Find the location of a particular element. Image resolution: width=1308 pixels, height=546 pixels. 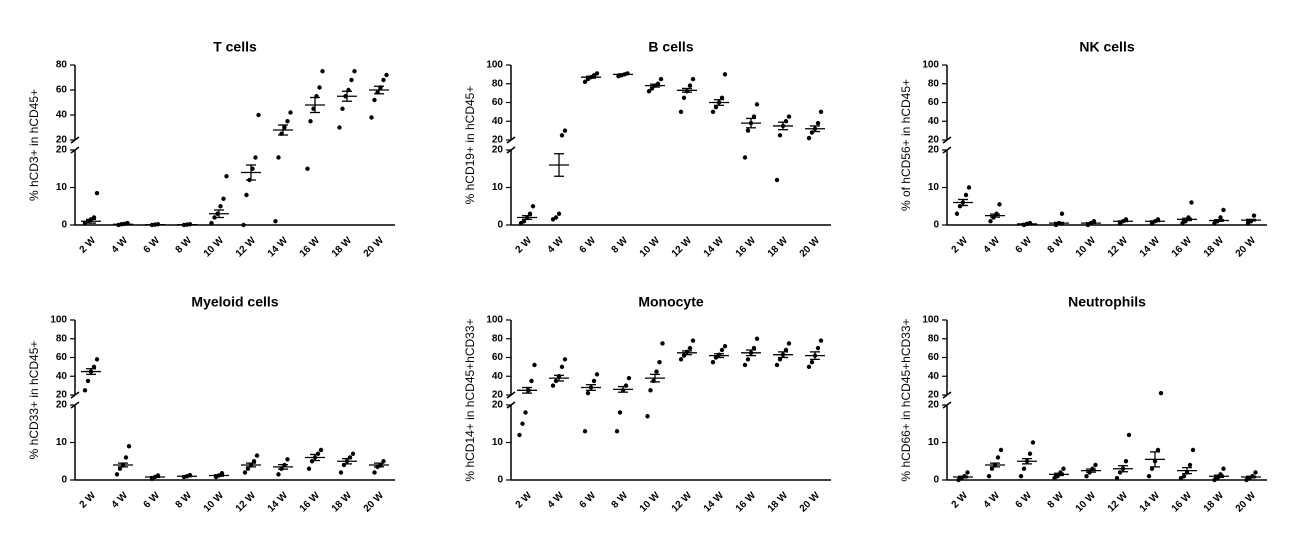

y-axis-label: % of hCD56+ in hCD45+ is located at coordinates (906, 145).